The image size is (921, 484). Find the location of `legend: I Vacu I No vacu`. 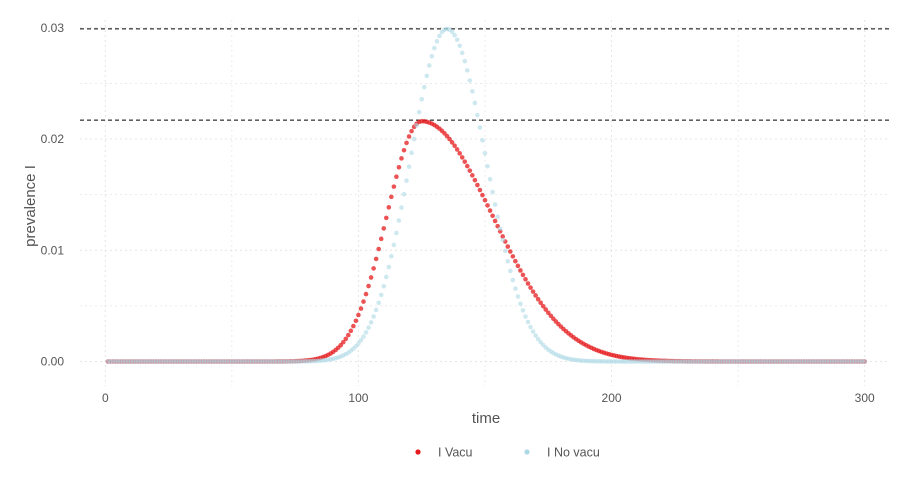

legend: I Vacu I No vacu is located at coordinates (507, 453).